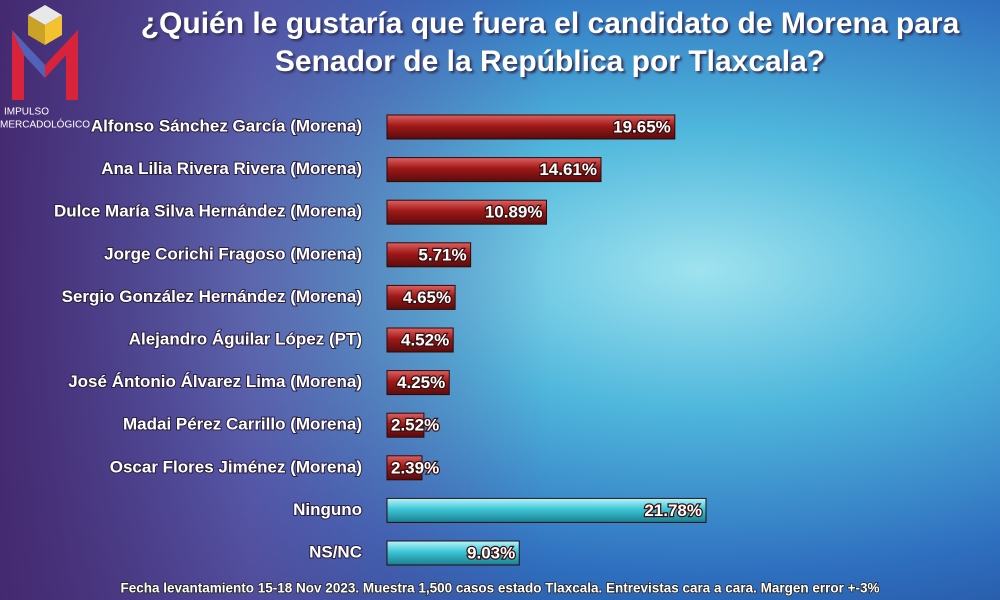 This screenshot has height=600, width=1000. I want to click on data-label: 2.52%, so click(415, 425).